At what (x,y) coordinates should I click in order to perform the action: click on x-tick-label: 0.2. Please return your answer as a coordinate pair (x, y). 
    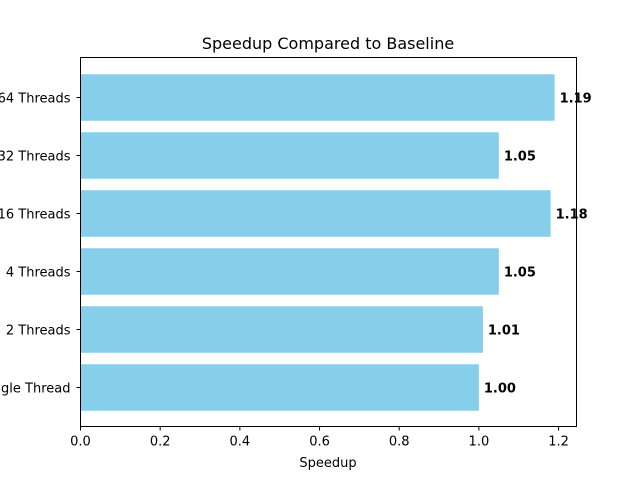
    Looking at the image, I should click on (160, 442).